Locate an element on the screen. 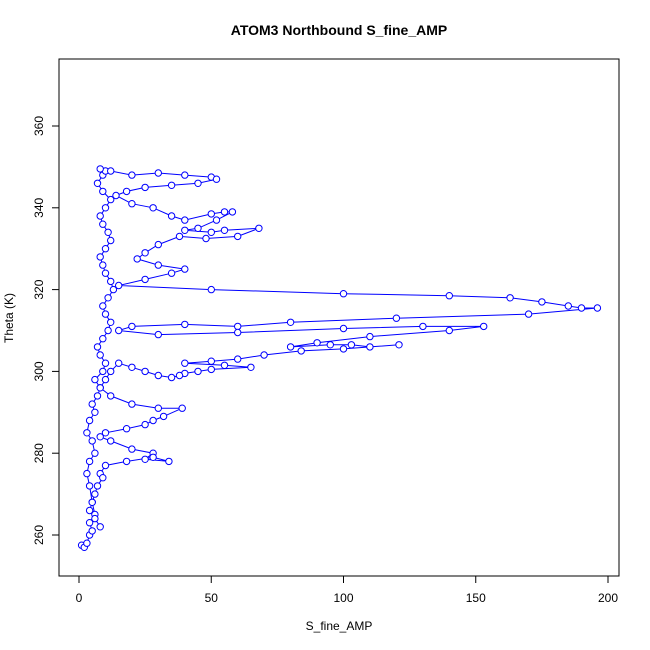 This screenshot has width=650, height=650. x-axis: 0 50 100 150 200 is located at coordinates (347, 590).